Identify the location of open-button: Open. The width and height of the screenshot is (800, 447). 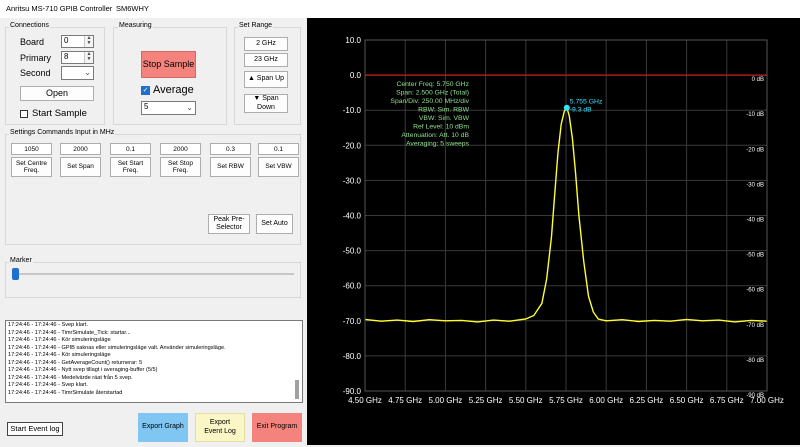
(57, 93).